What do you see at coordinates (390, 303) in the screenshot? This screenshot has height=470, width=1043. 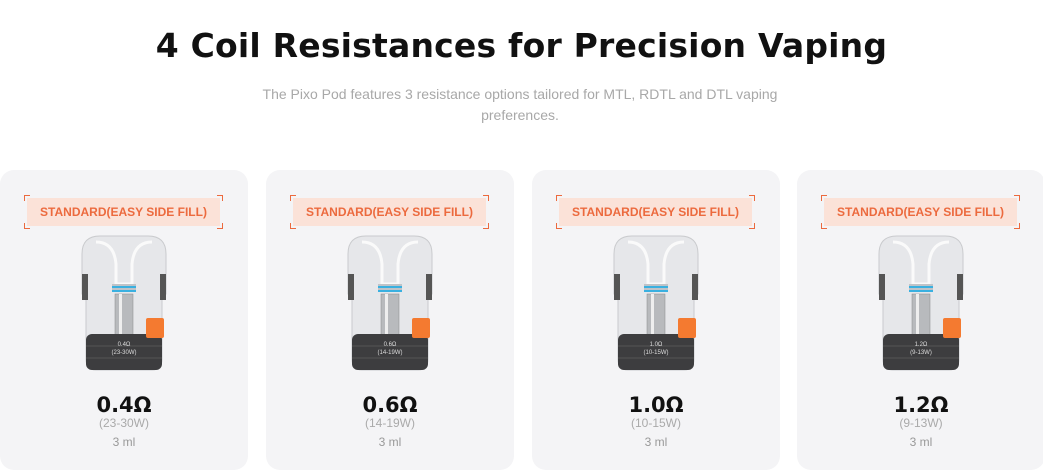 I see `pod-image: 0.6Ω (14-19W)` at bounding box center [390, 303].